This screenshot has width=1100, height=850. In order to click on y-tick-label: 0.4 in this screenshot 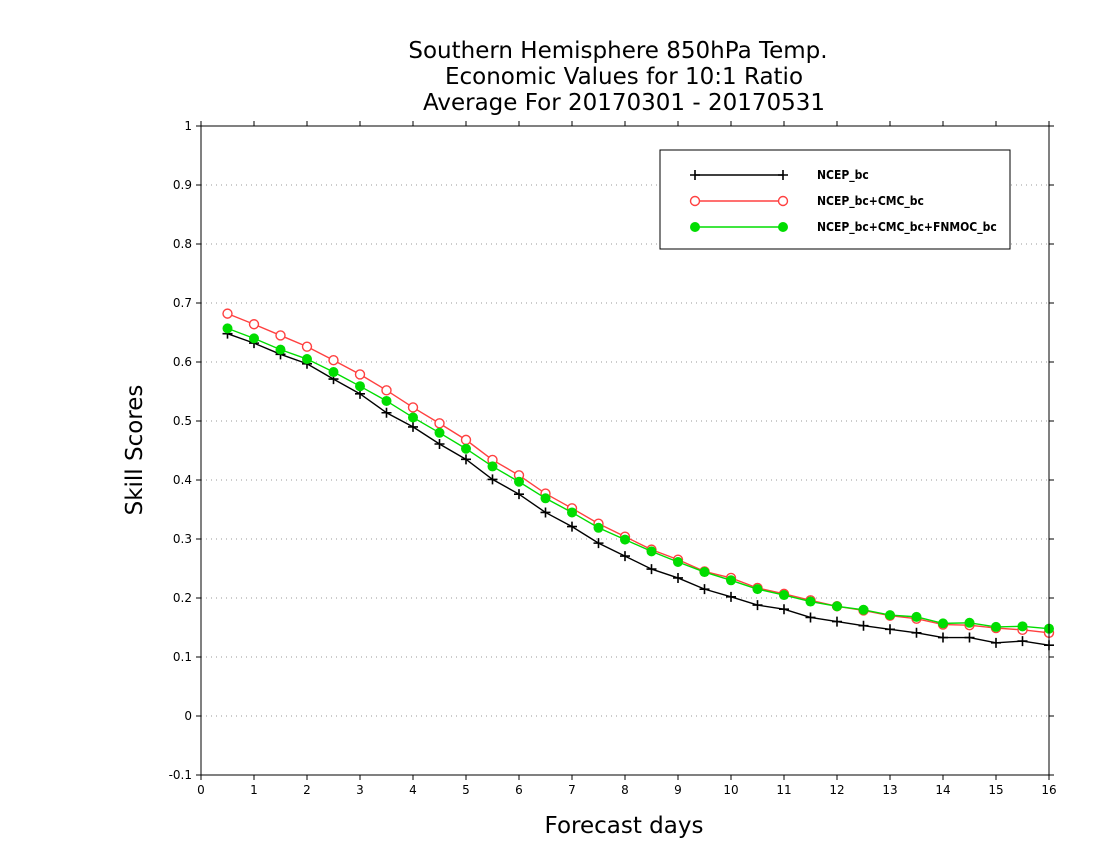, I will do `click(182, 480)`.